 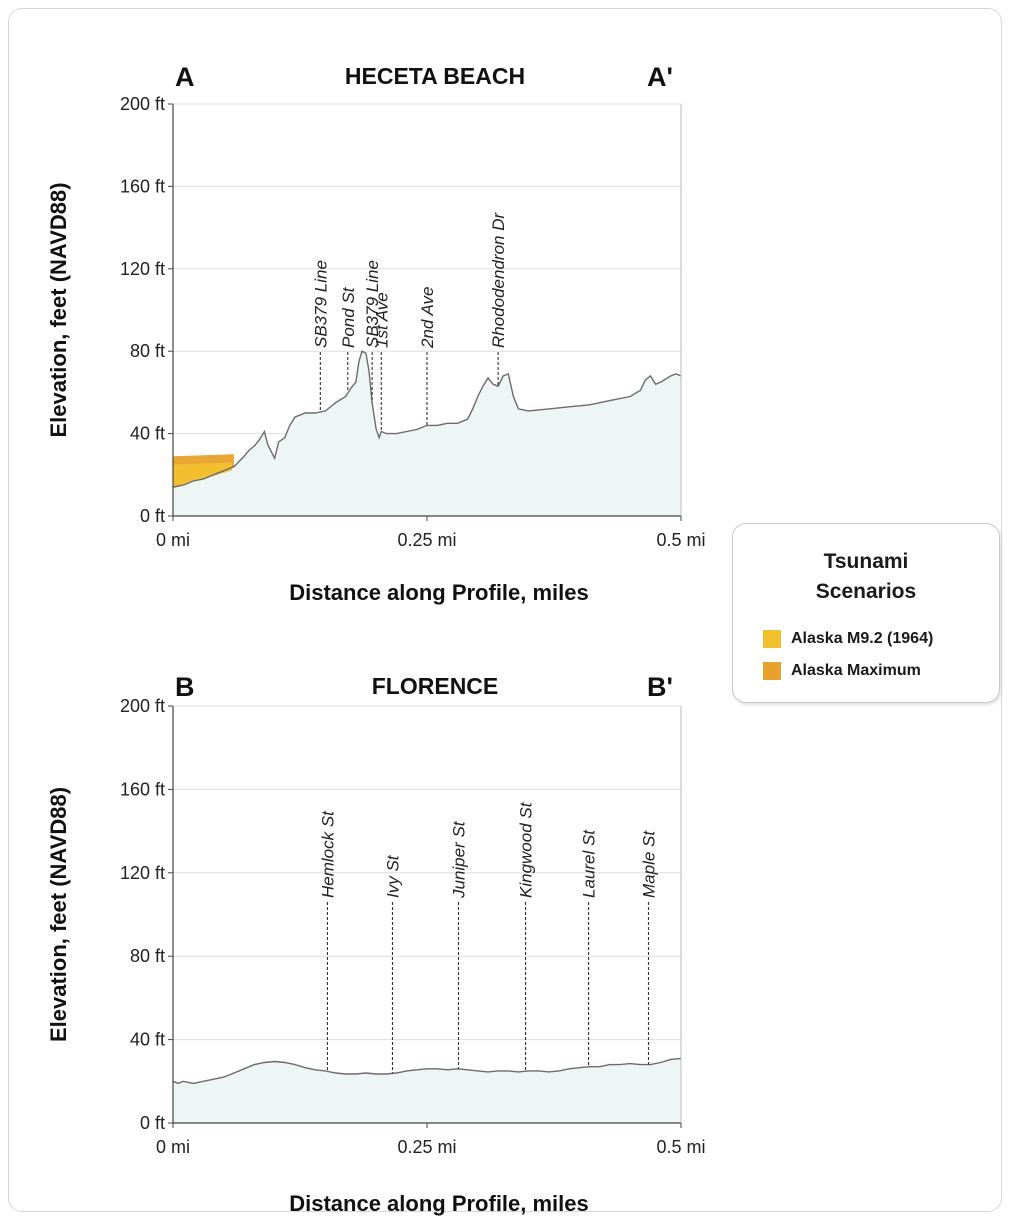 I want to click on legend-swatch-alaska-m92, so click(x=772, y=639).